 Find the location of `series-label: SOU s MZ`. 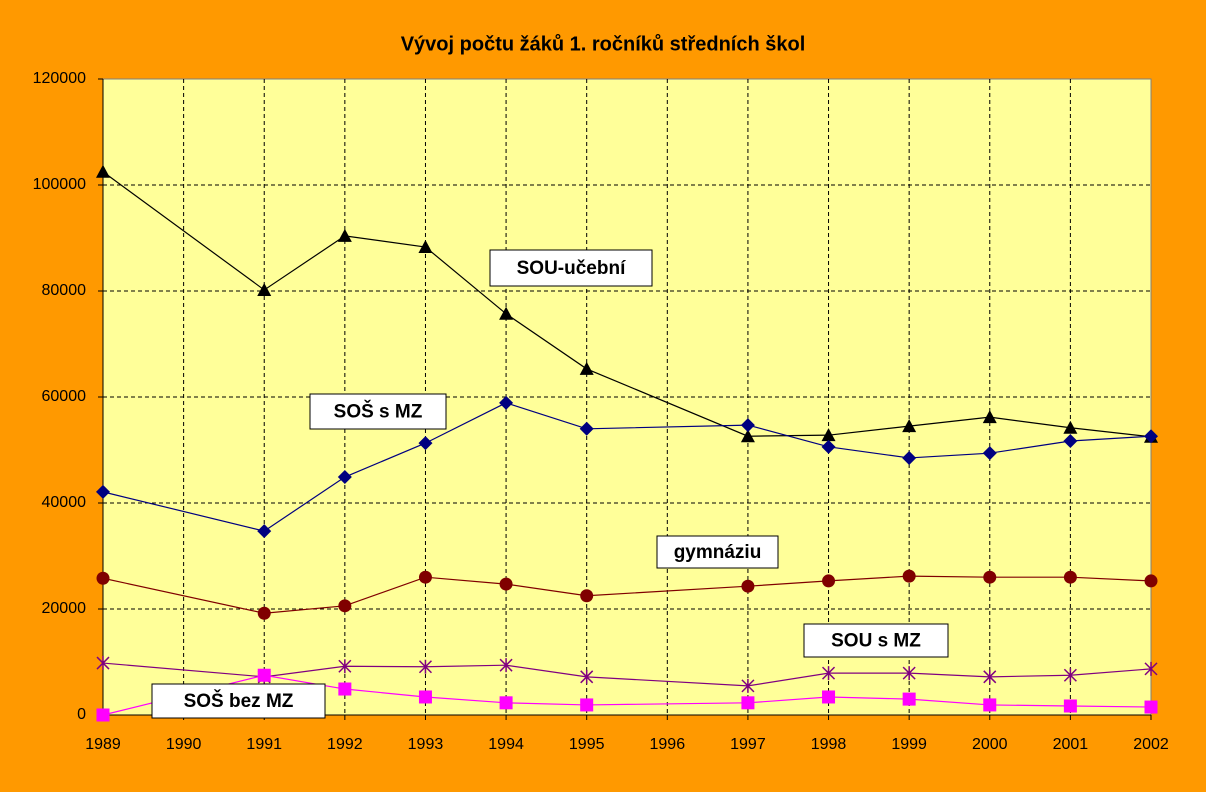

series-label: SOU s MZ is located at coordinates (876, 641).